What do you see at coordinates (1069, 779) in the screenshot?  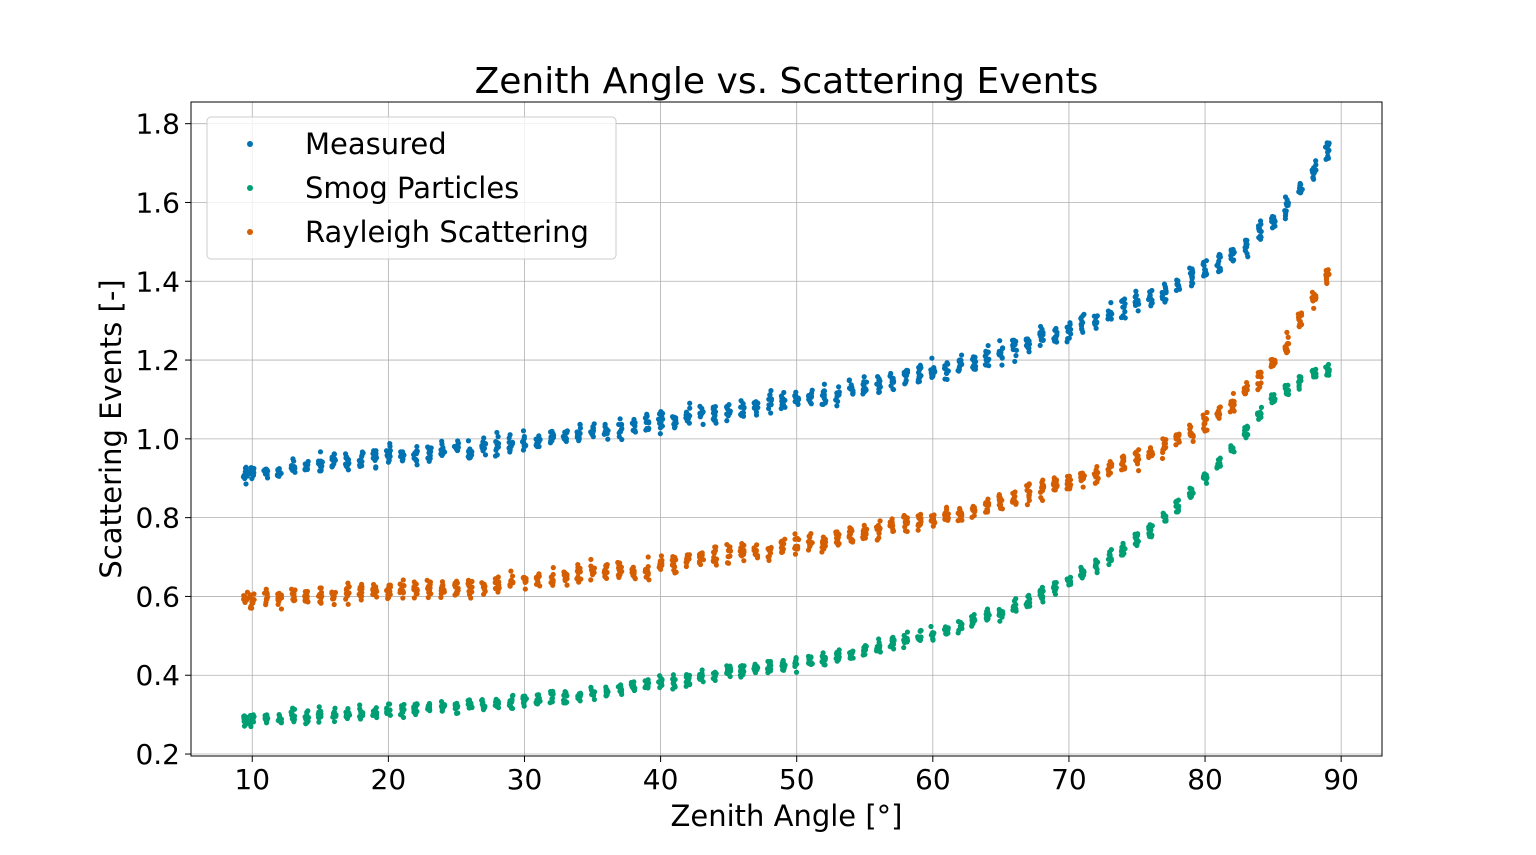 I see `x-tick-label: 70` at bounding box center [1069, 779].